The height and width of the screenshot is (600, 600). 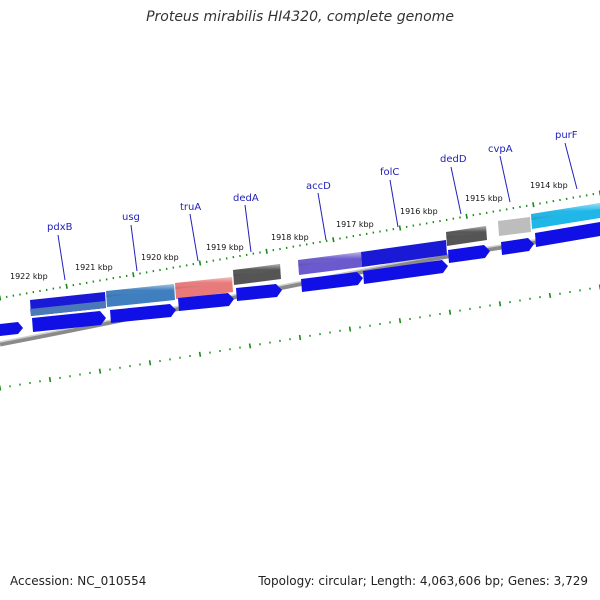 What do you see at coordinates (404, 253) in the screenshot?
I see `gene-folC-feature` at bounding box center [404, 253].